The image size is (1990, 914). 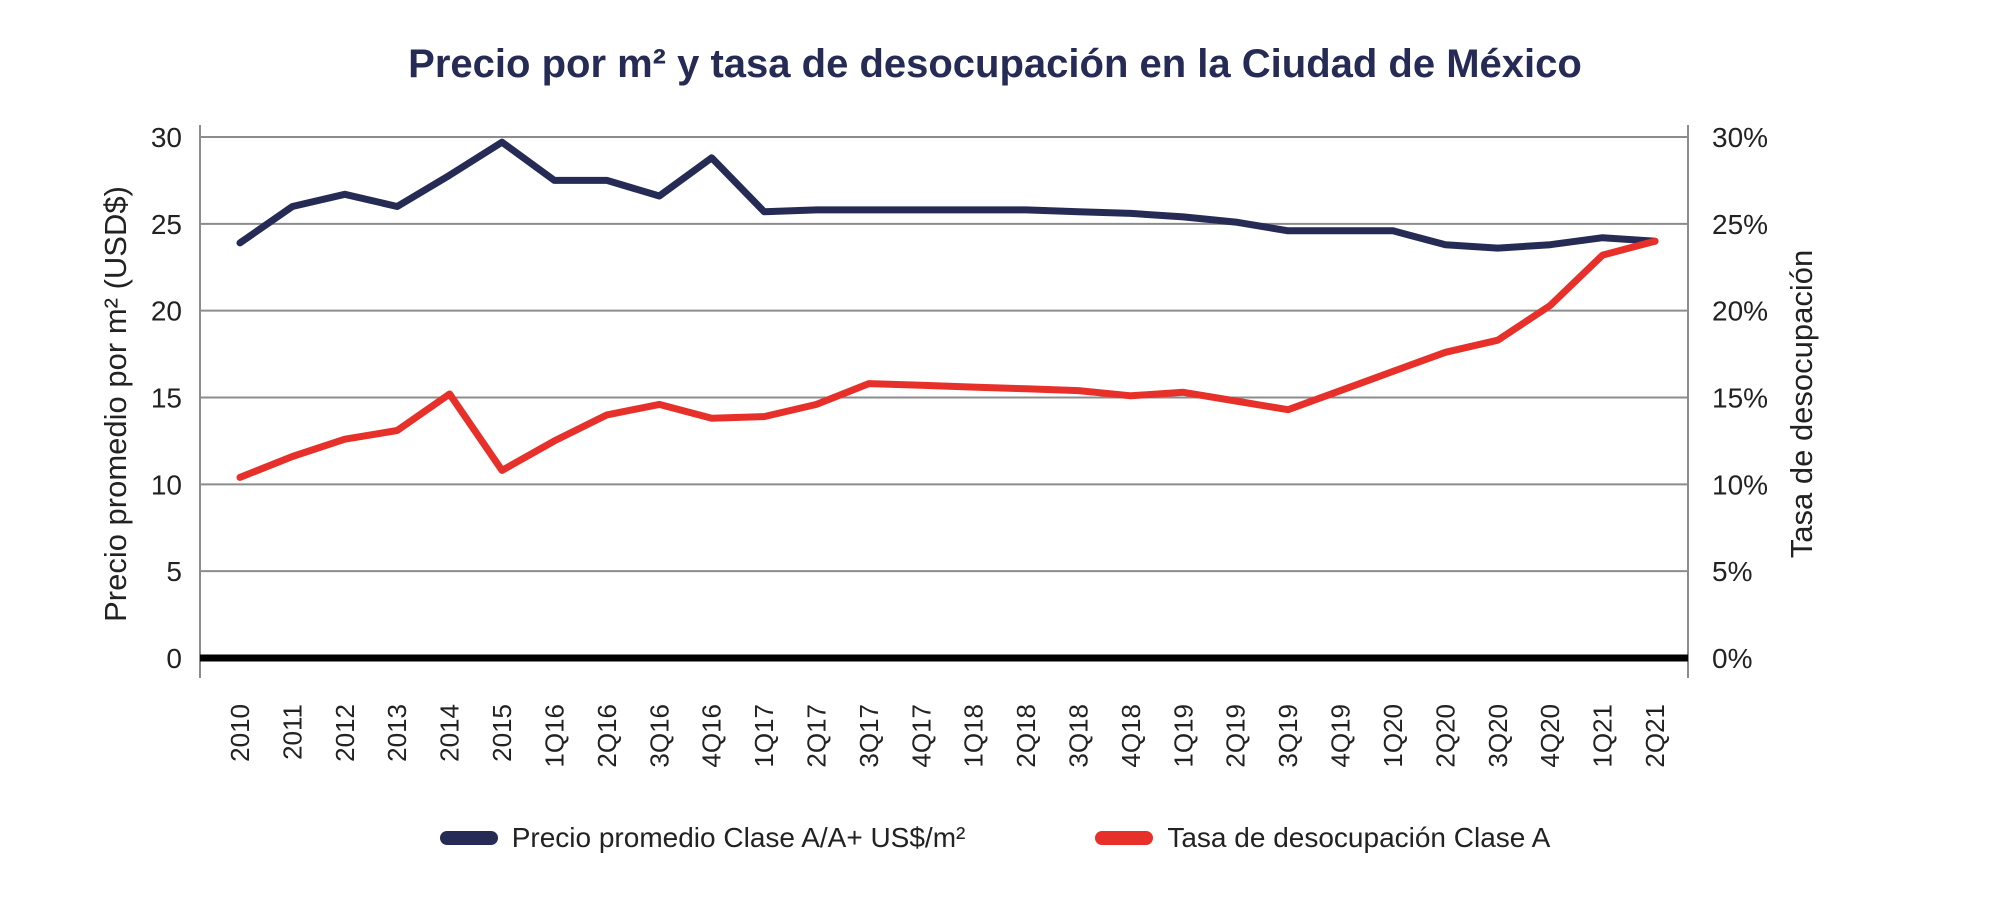 I want to click on y-right-tick-label: 5%, so click(x=1732, y=571).